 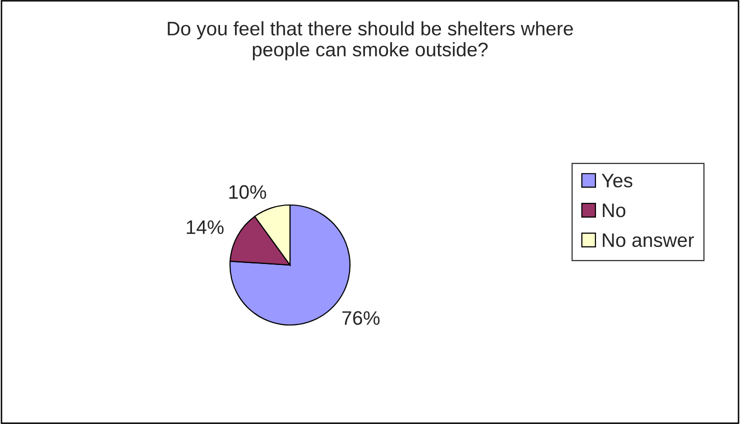 I want to click on legend-label: Yes, so click(x=617, y=181).